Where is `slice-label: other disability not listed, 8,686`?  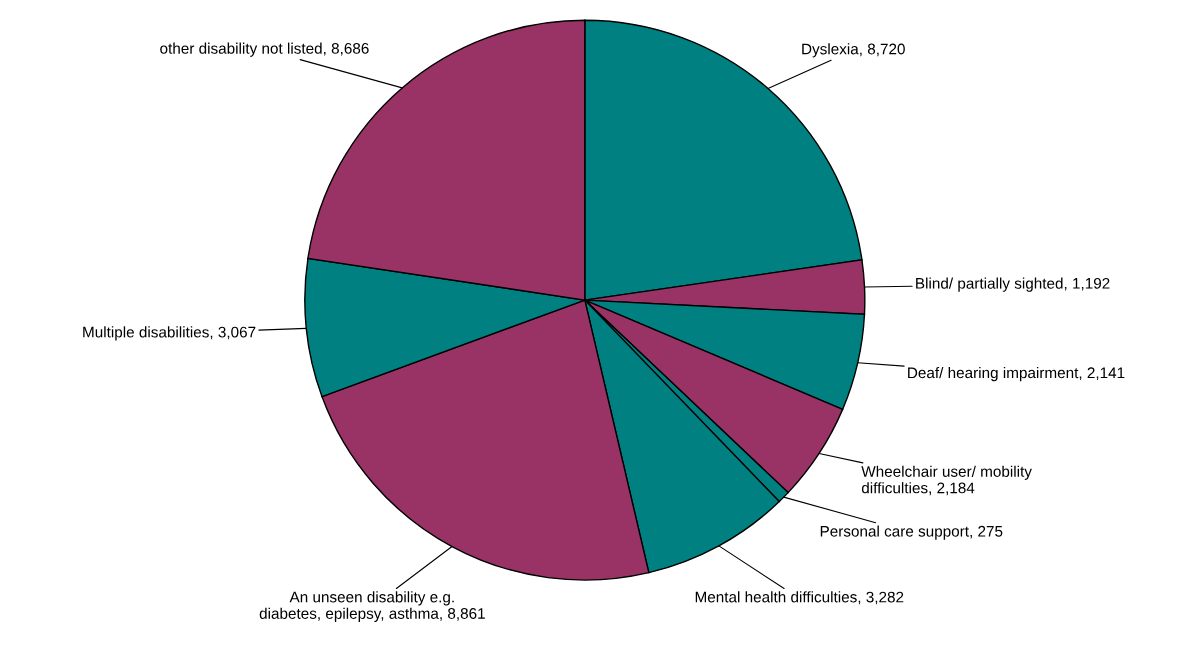
slice-label: other disability not listed, 8,686 is located at coordinates (264, 49).